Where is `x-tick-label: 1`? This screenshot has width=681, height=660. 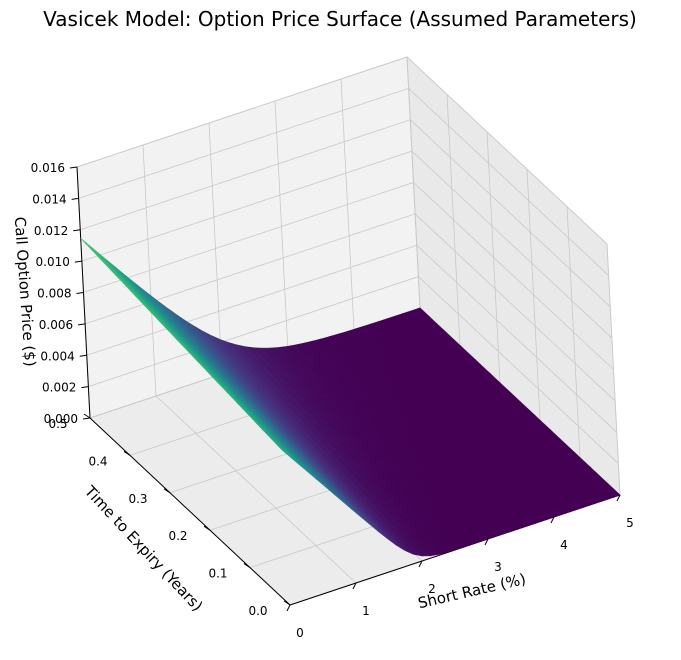
x-tick-label: 1 is located at coordinates (366, 611).